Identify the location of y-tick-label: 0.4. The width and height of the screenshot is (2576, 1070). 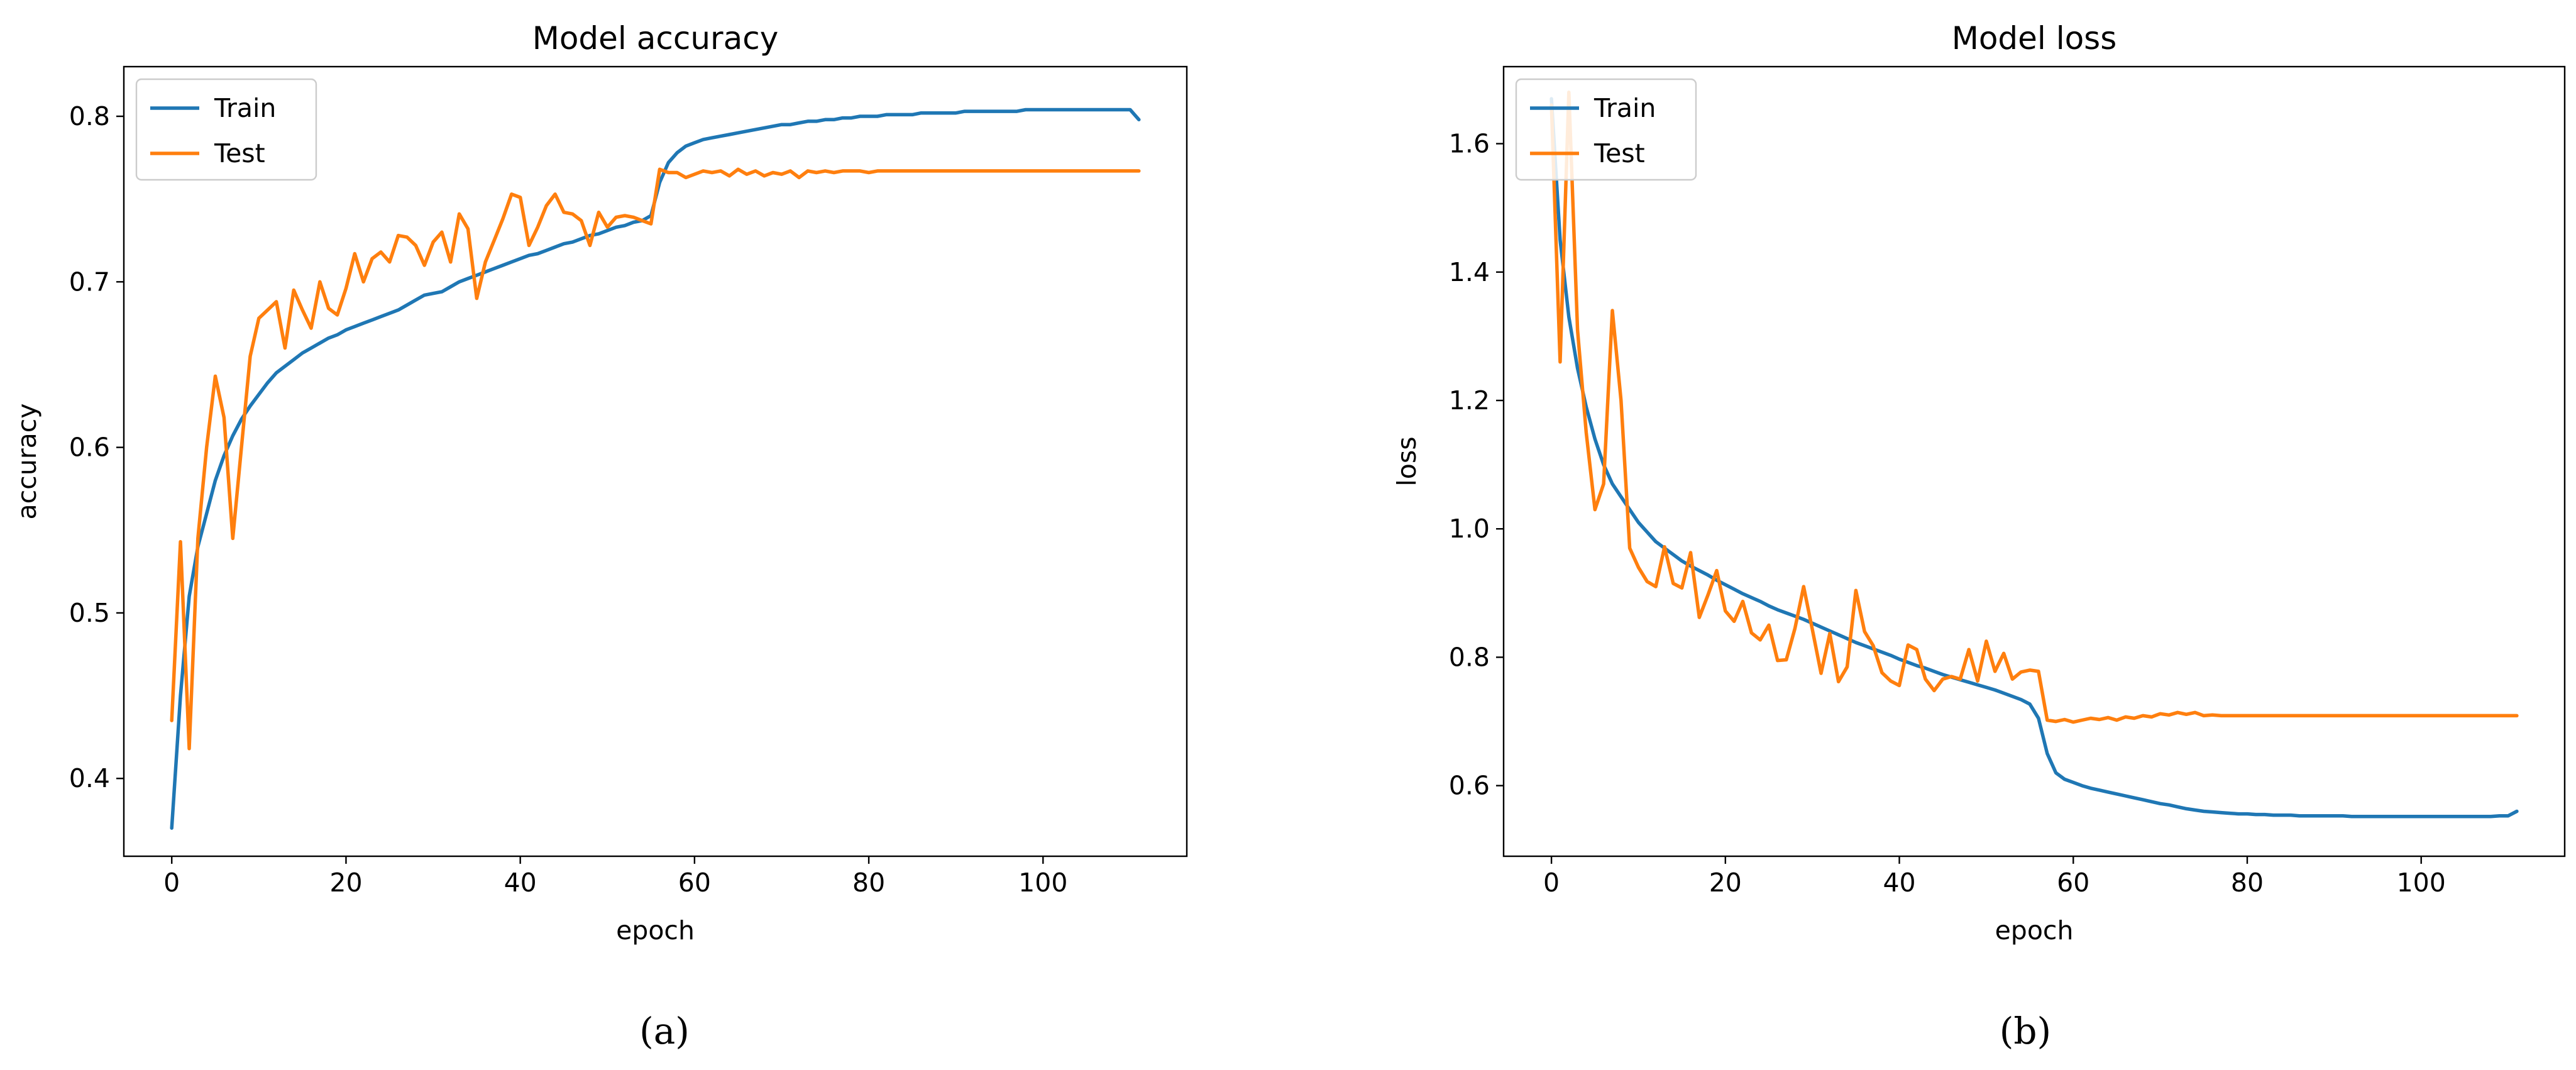
(90, 778).